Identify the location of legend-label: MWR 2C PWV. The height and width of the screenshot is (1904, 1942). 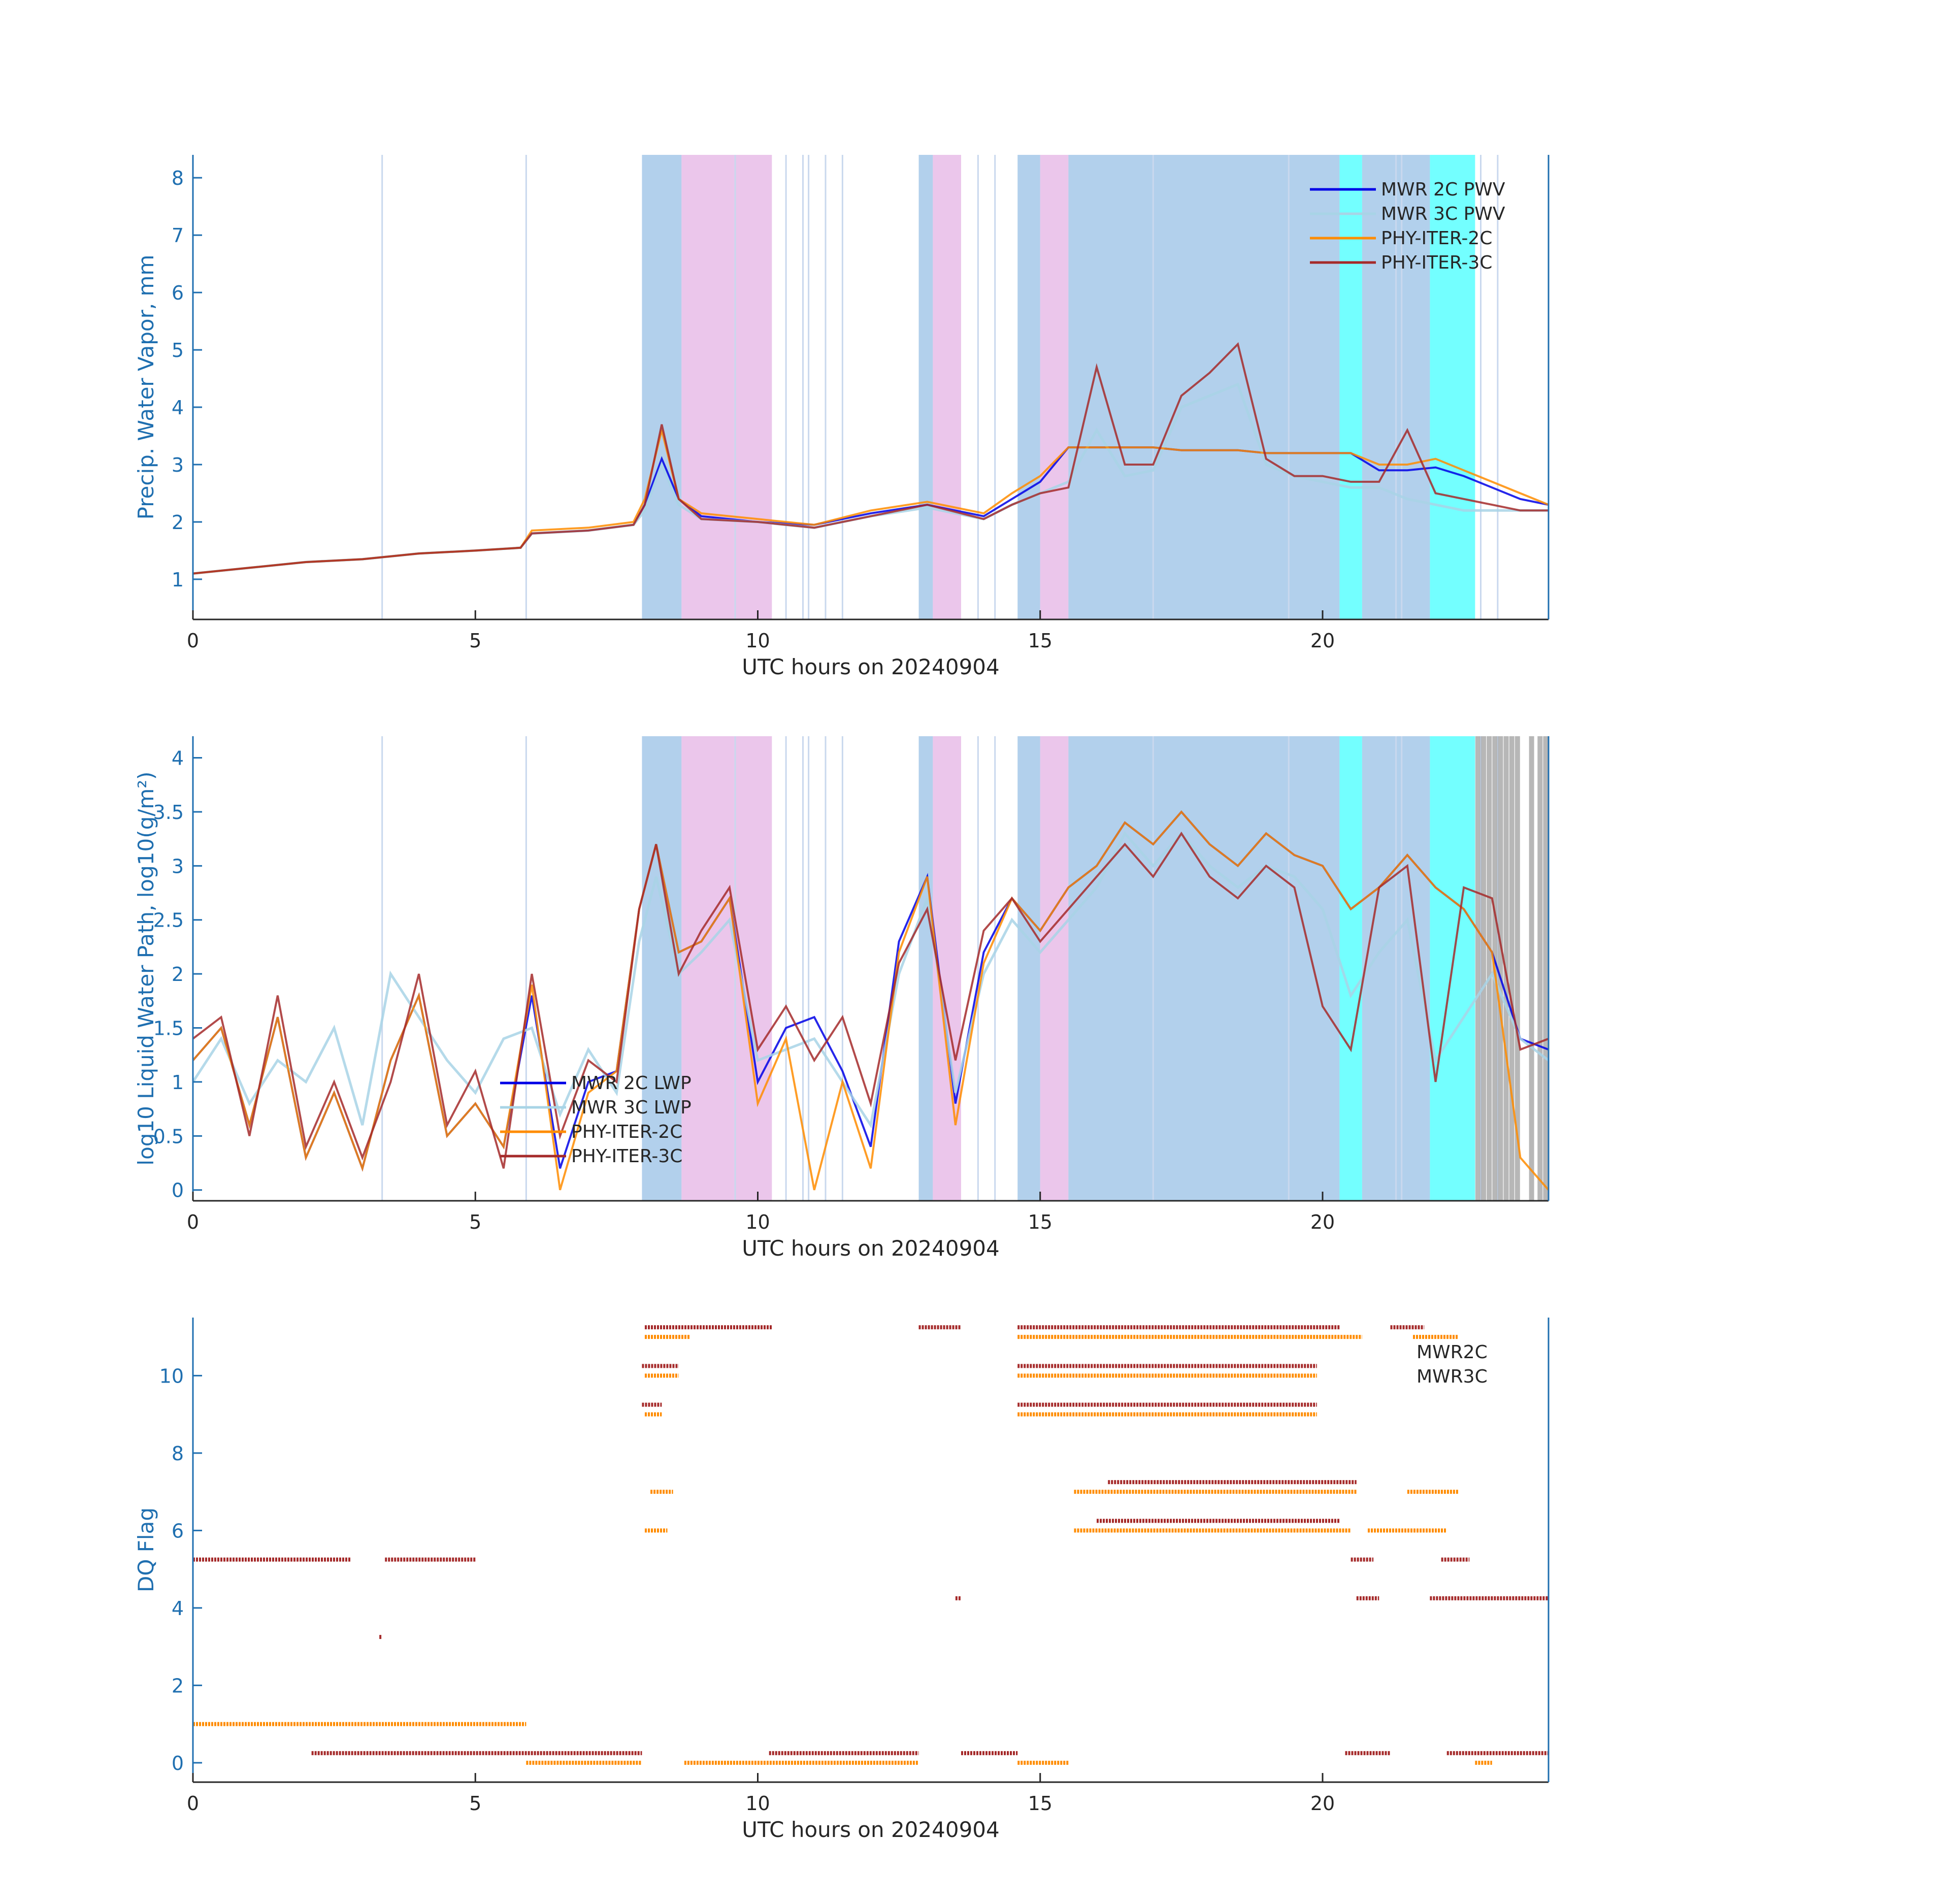
(1443, 190).